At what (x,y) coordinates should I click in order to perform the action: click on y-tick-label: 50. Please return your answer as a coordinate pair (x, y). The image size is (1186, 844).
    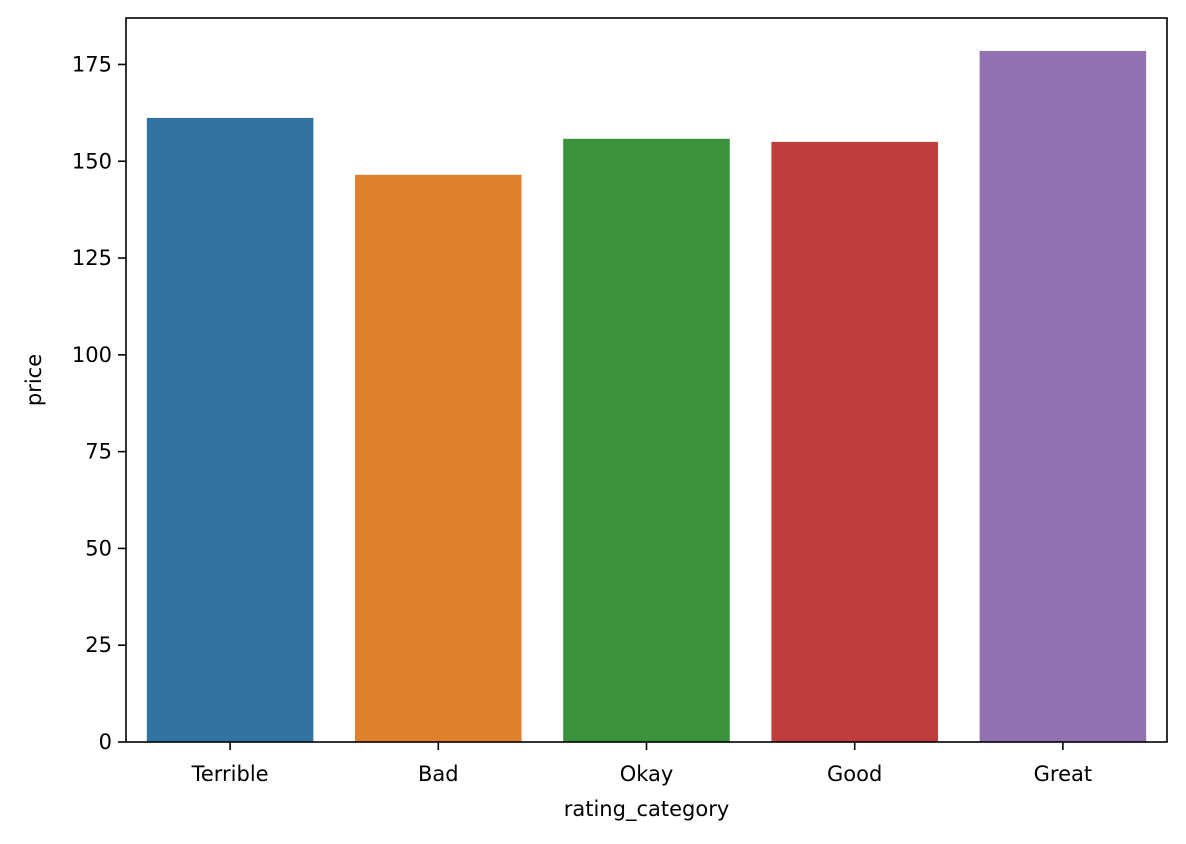
    Looking at the image, I should click on (98, 548).